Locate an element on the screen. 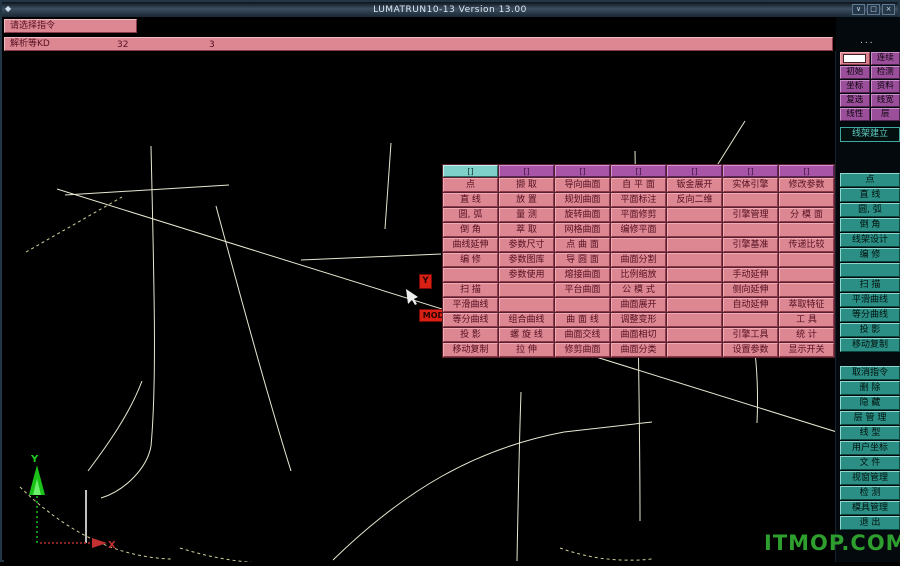  menu-item: 等分曲线 is located at coordinates (470, 320).